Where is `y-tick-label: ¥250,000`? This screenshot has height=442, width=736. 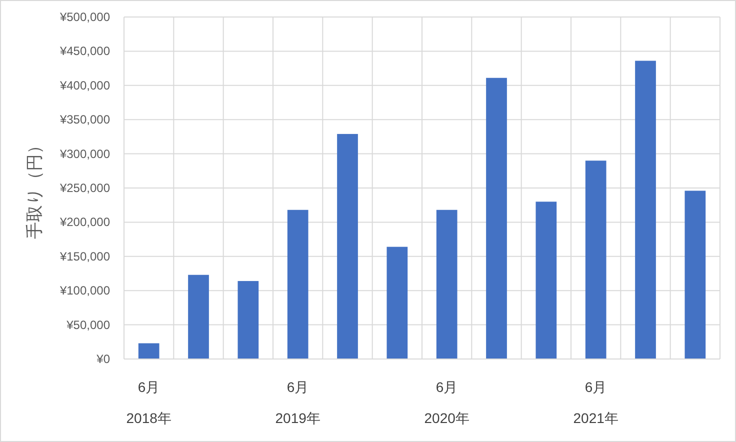 y-tick-label: ¥250,000 is located at coordinates (84, 188).